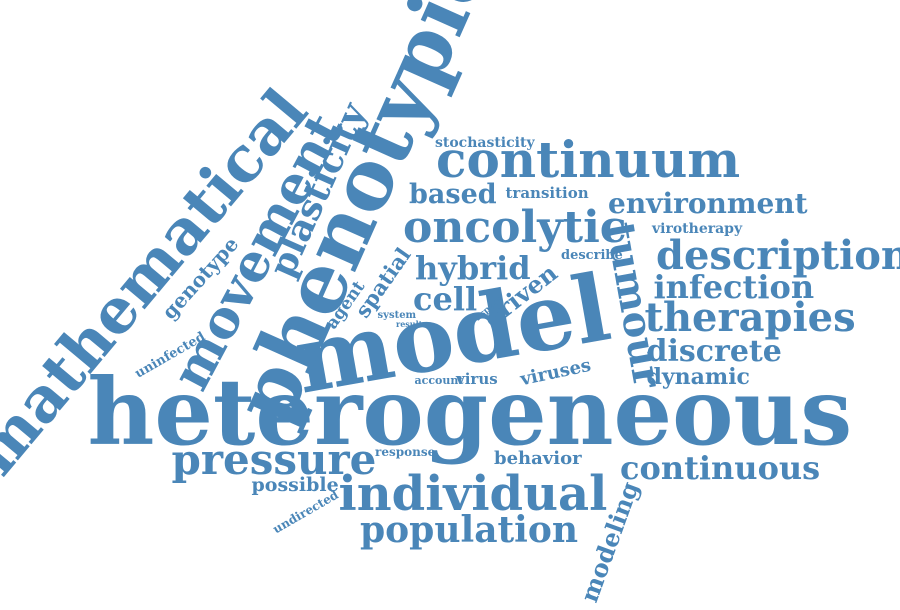 This screenshot has width=900, height=610. What do you see at coordinates (445, 299) in the screenshot?
I see `word-cell: cell` at bounding box center [445, 299].